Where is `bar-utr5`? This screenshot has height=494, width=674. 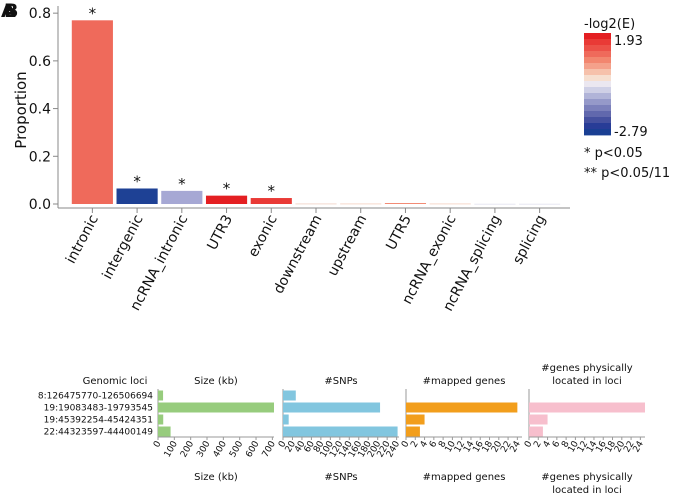
bar-utr5 is located at coordinates (405, 203).